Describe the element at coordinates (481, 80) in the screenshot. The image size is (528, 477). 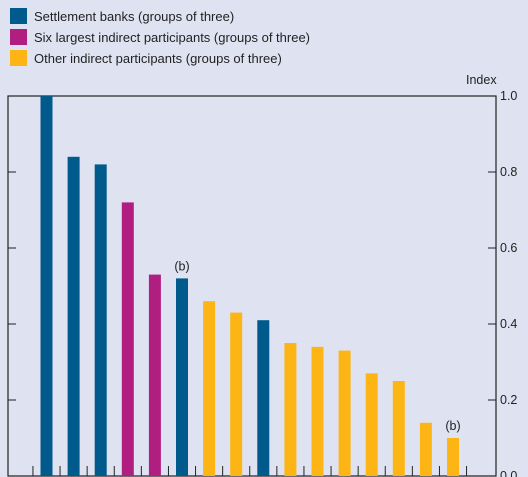
I see `y-axis-unit-label: Index` at that location.